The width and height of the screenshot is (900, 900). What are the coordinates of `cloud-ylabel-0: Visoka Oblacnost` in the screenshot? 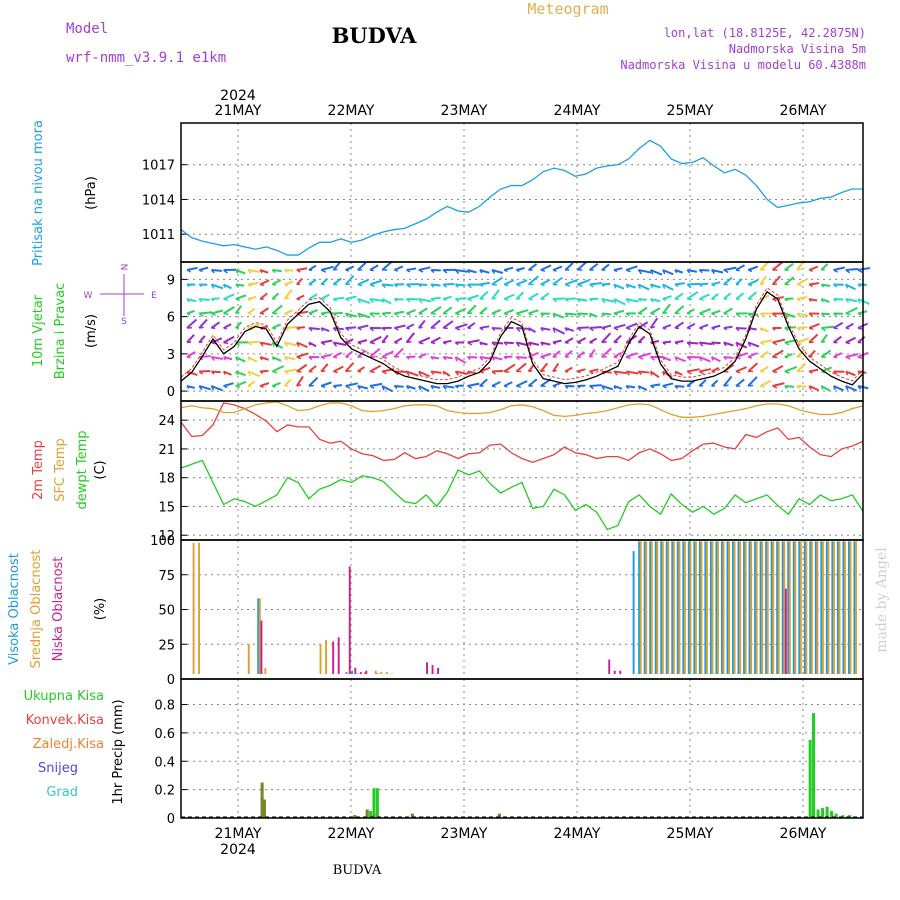 It's located at (14, 609).